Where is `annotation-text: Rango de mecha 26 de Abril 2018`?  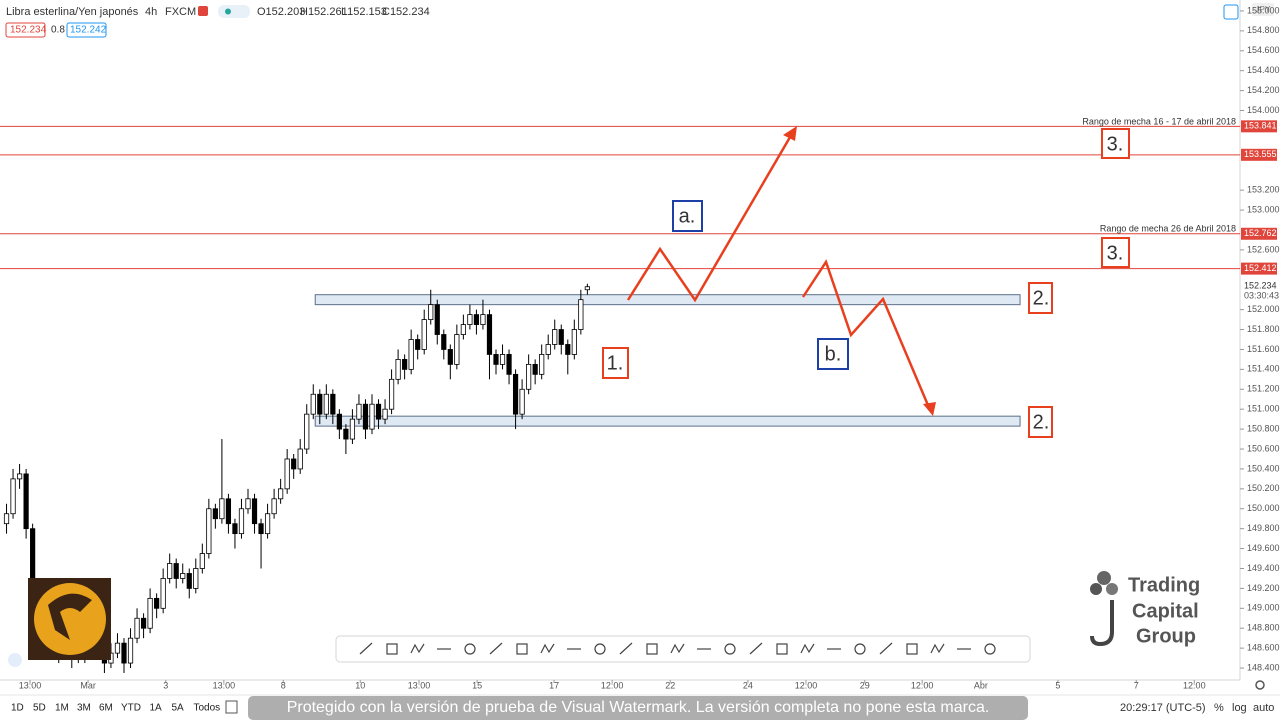 annotation-text: Rango de mecha 26 de Abril 2018 is located at coordinates (1168, 228).